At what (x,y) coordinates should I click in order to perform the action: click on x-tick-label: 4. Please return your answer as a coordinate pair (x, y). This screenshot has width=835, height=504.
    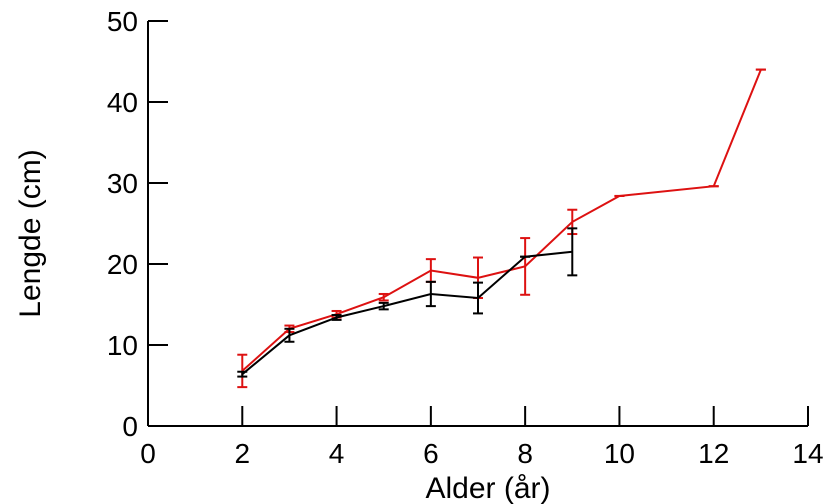
    Looking at the image, I should click on (337, 453).